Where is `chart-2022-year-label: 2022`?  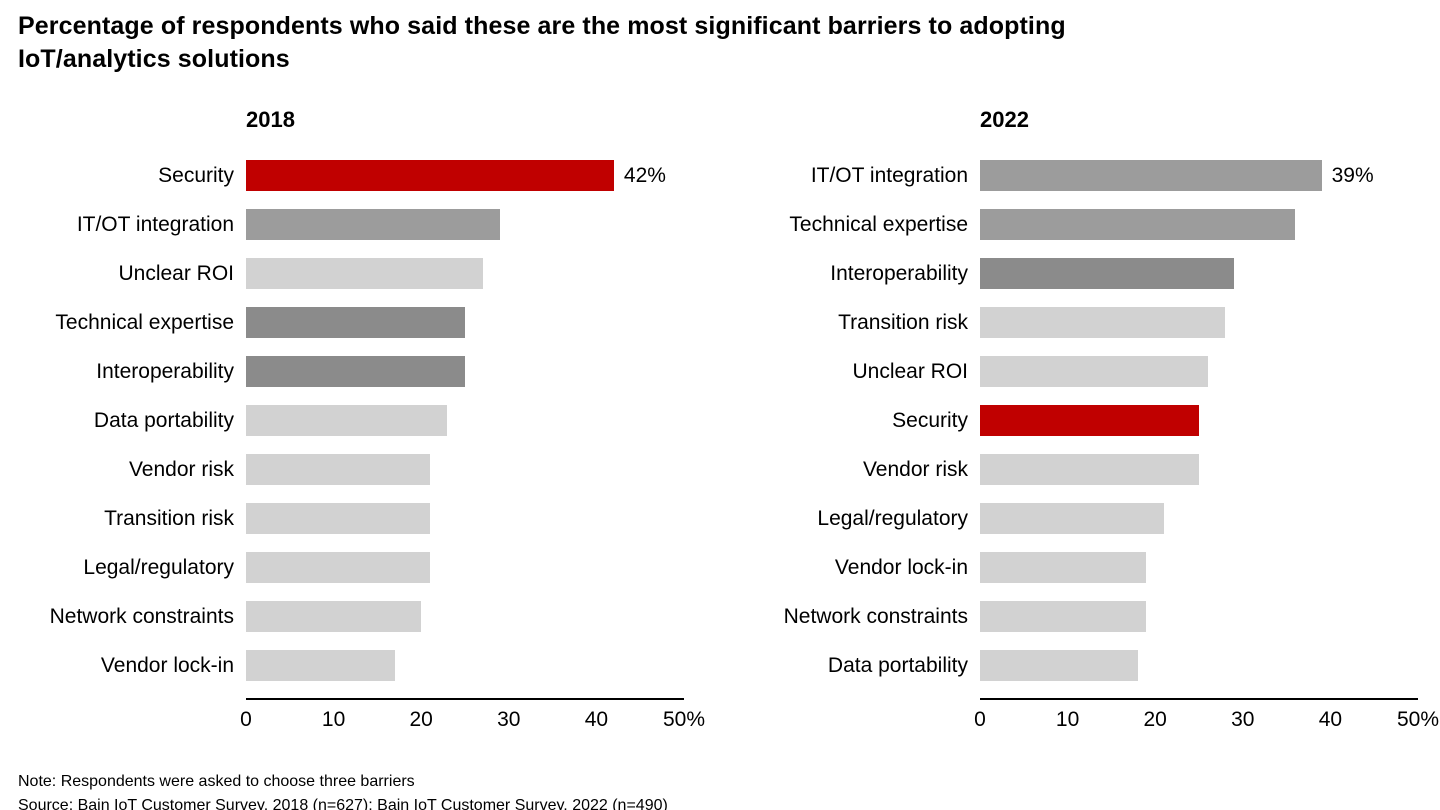 chart-2022-year-label: 2022 is located at coordinates (1004, 119).